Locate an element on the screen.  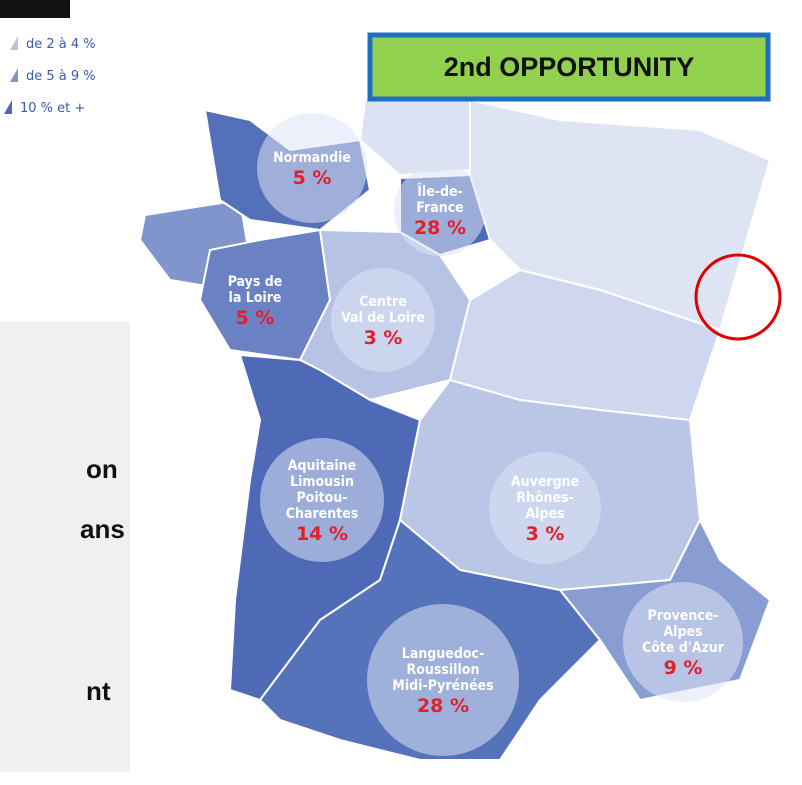
region-value: 9 % is located at coordinates (683, 668).